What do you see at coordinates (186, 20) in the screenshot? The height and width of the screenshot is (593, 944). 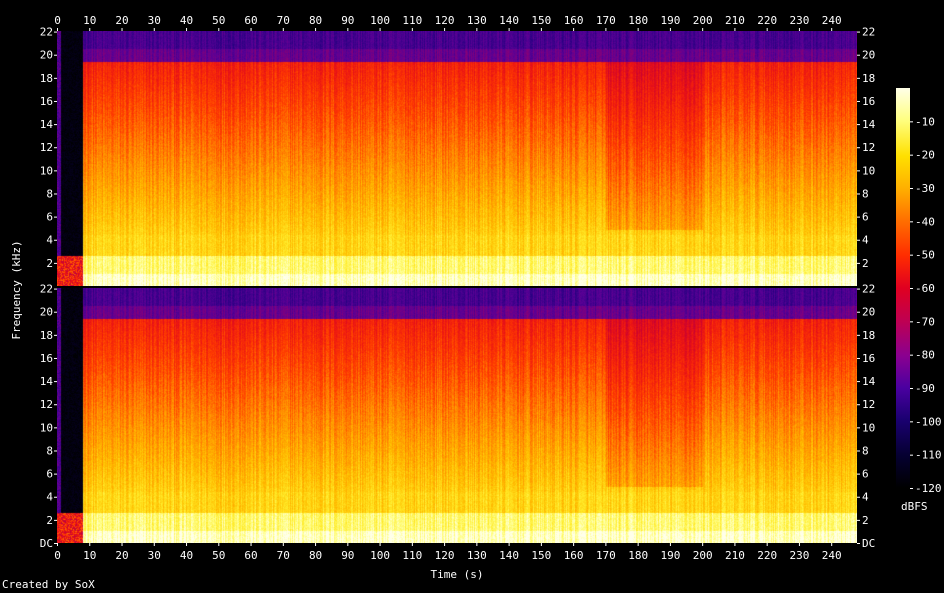 I see `x-tick-label-top: 40` at bounding box center [186, 20].